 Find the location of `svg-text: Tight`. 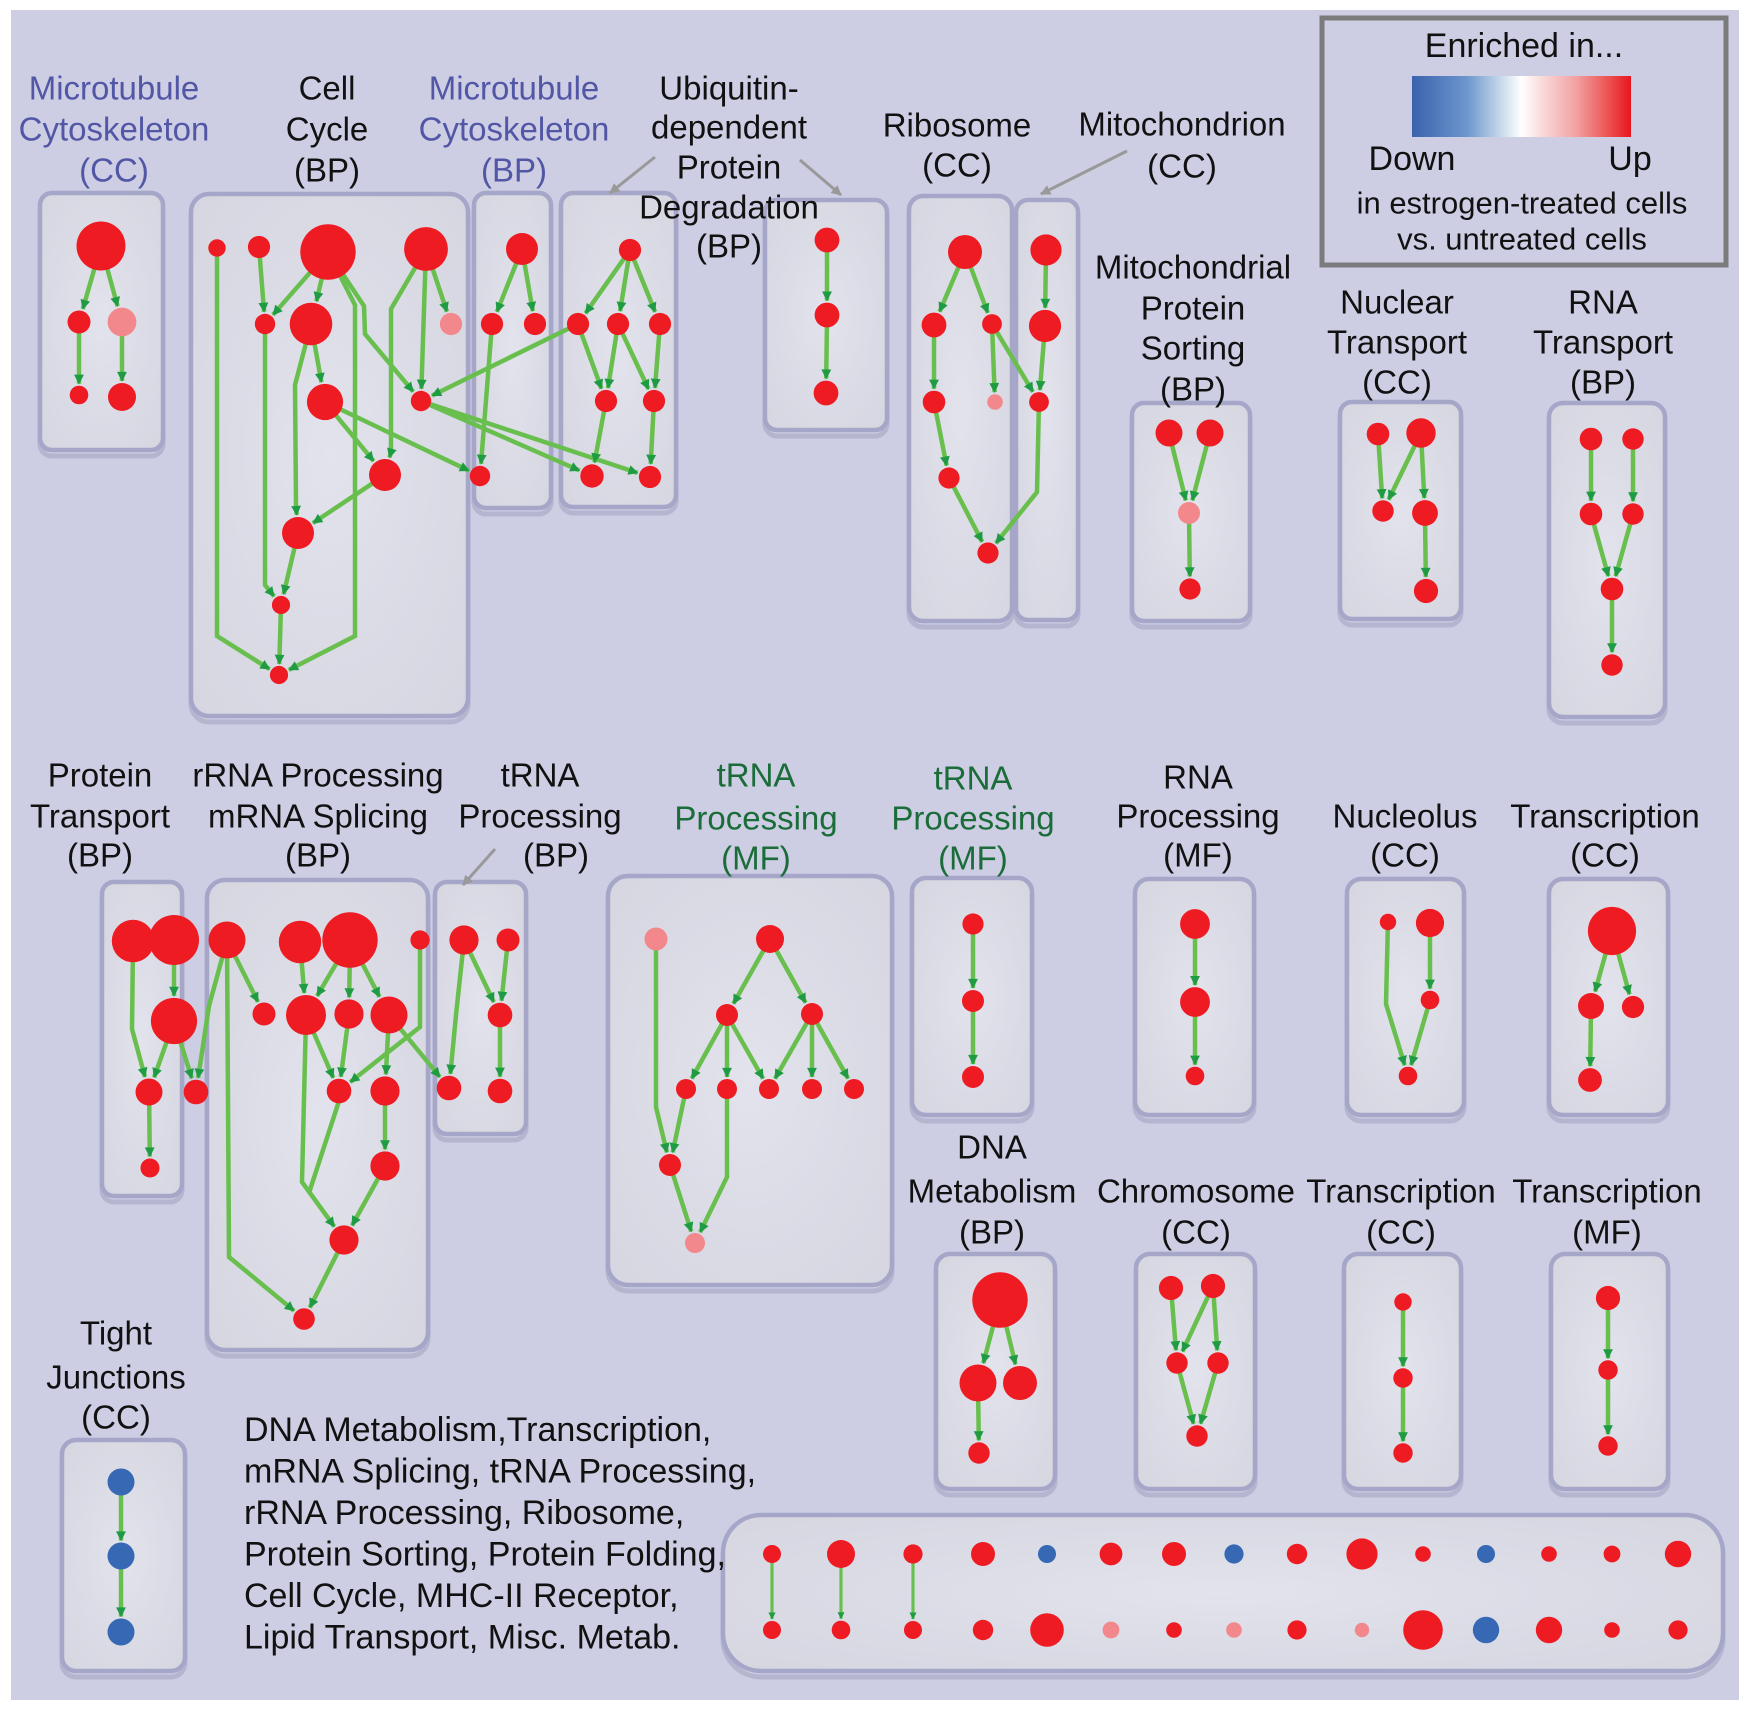

svg-text: Tight is located at coordinates (116, 1333).